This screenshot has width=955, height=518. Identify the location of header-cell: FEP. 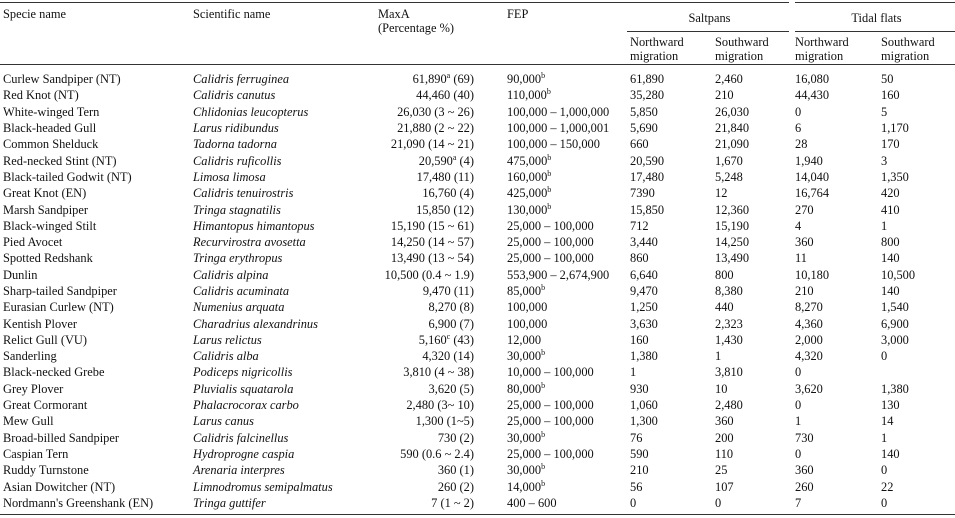
(518, 14).